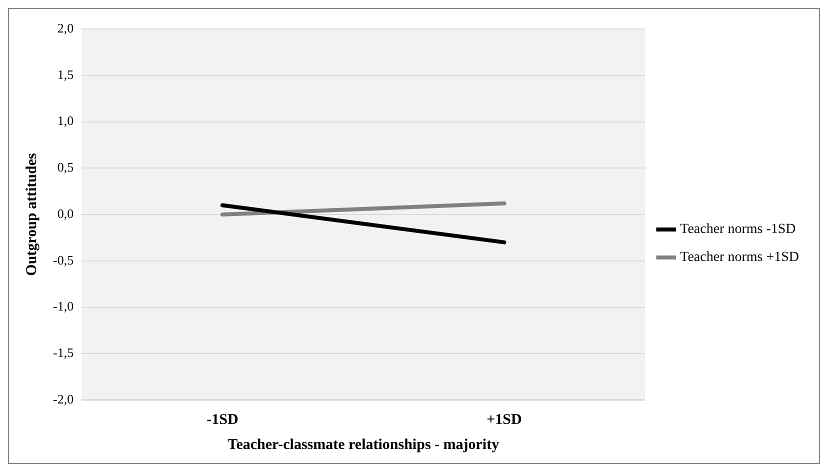 The height and width of the screenshot is (476, 830). What do you see at coordinates (65, 120) in the screenshot?
I see `y-tick-label: 1,0` at bounding box center [65, 120].